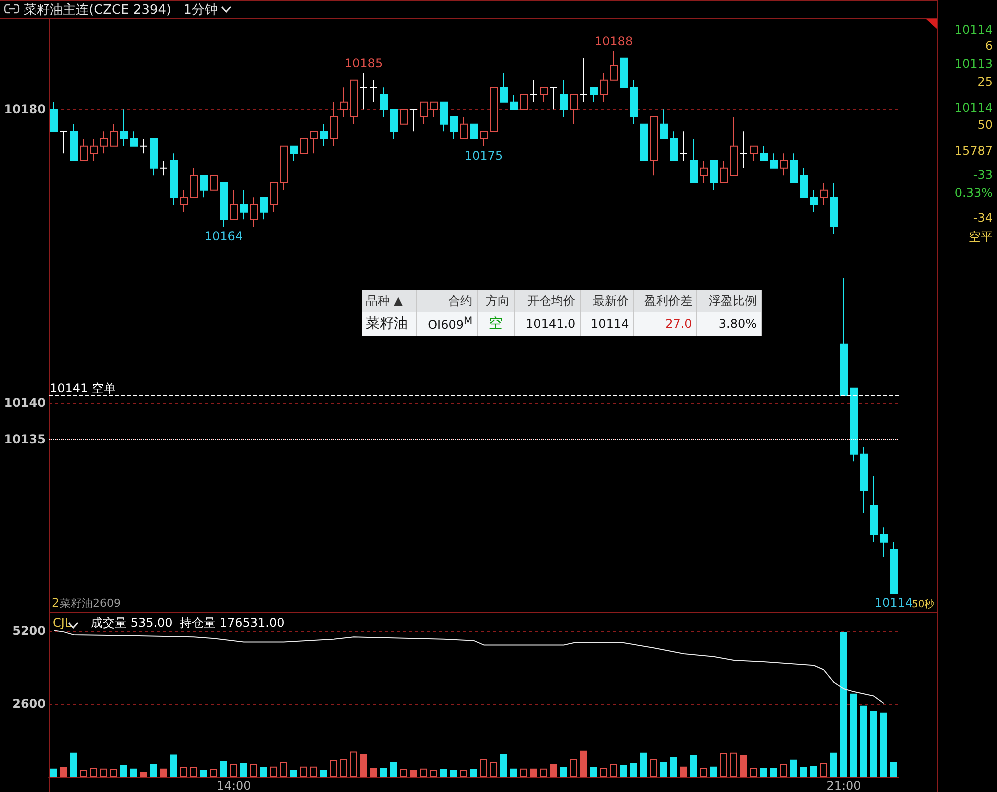  Describe the element at coordinates (132, 623) in the screenshot. I see `annotation: 成交量 535.00` at that location.